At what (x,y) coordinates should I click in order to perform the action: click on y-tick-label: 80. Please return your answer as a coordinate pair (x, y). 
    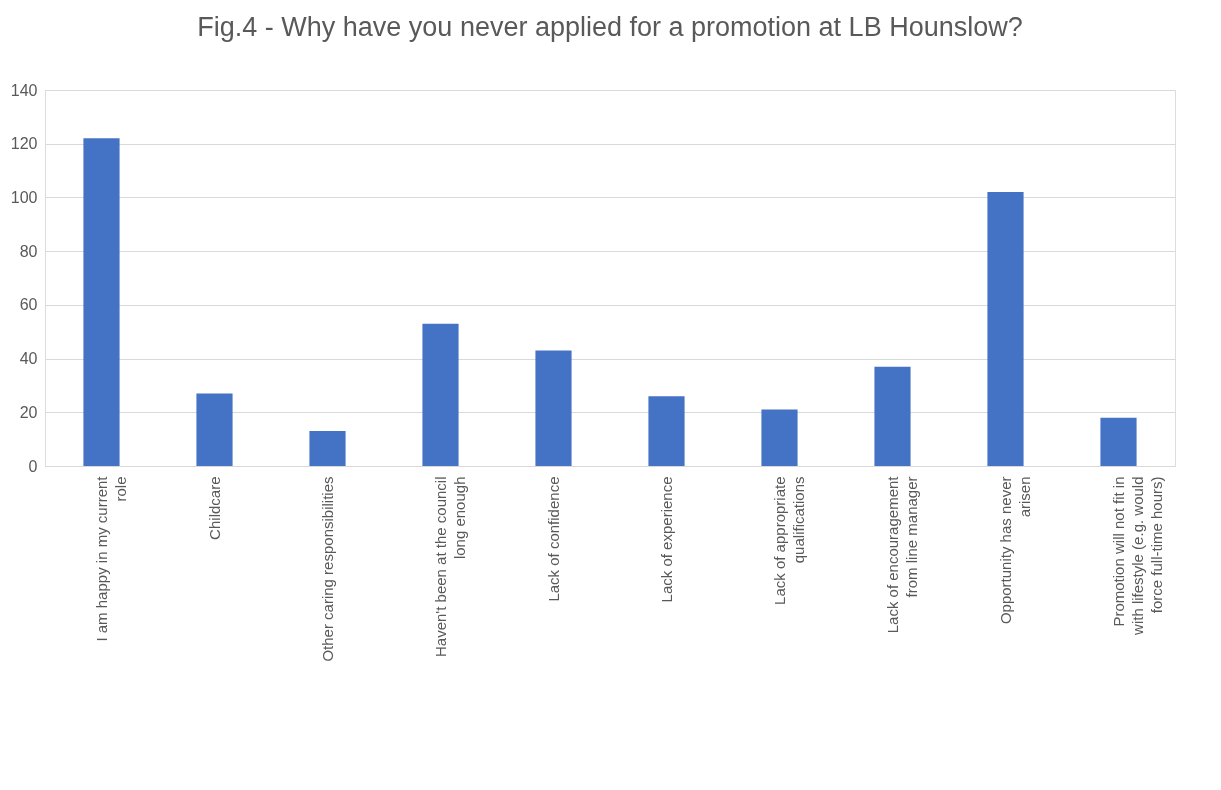
    Looking at the image, I should click on (28, 251).